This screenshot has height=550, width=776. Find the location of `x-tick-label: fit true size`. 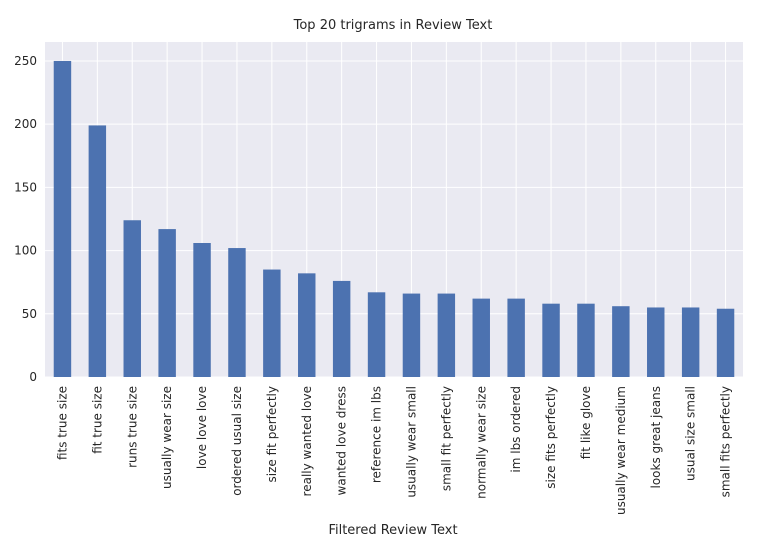

x-tick-label: fit true size is located at coordinates (97, 420).